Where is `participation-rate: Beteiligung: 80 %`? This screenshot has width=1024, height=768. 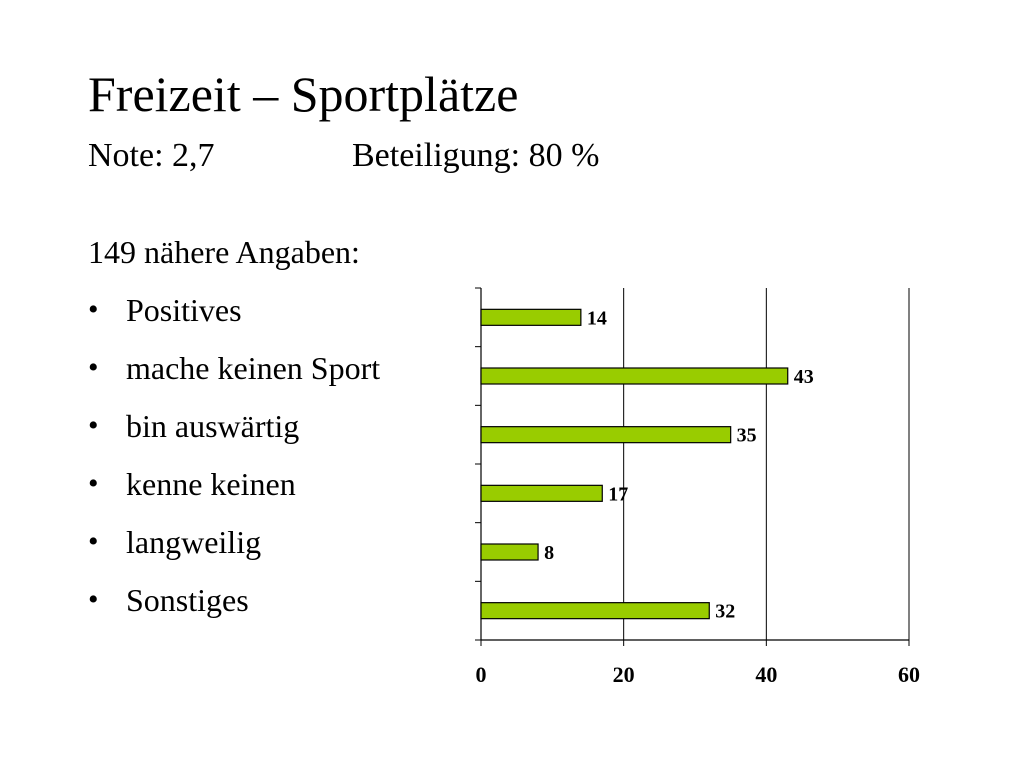
participation-rate: Beteiligung: 80 % is located at coordinates (476, 155).